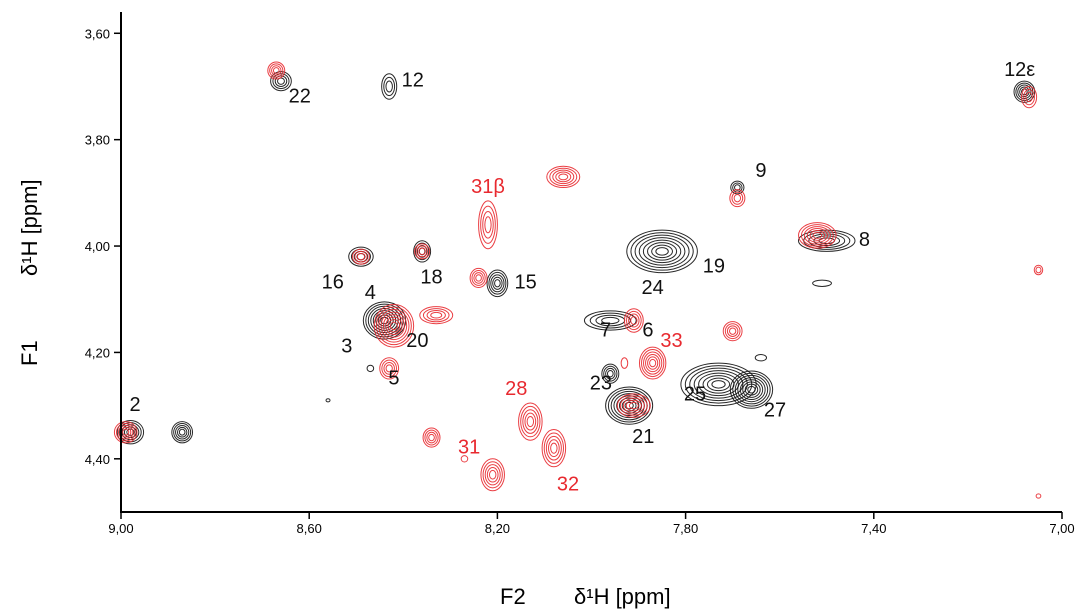 This screenshot has width=1084, height=616. I want to click on peak-label: 18, so click(431, 277).